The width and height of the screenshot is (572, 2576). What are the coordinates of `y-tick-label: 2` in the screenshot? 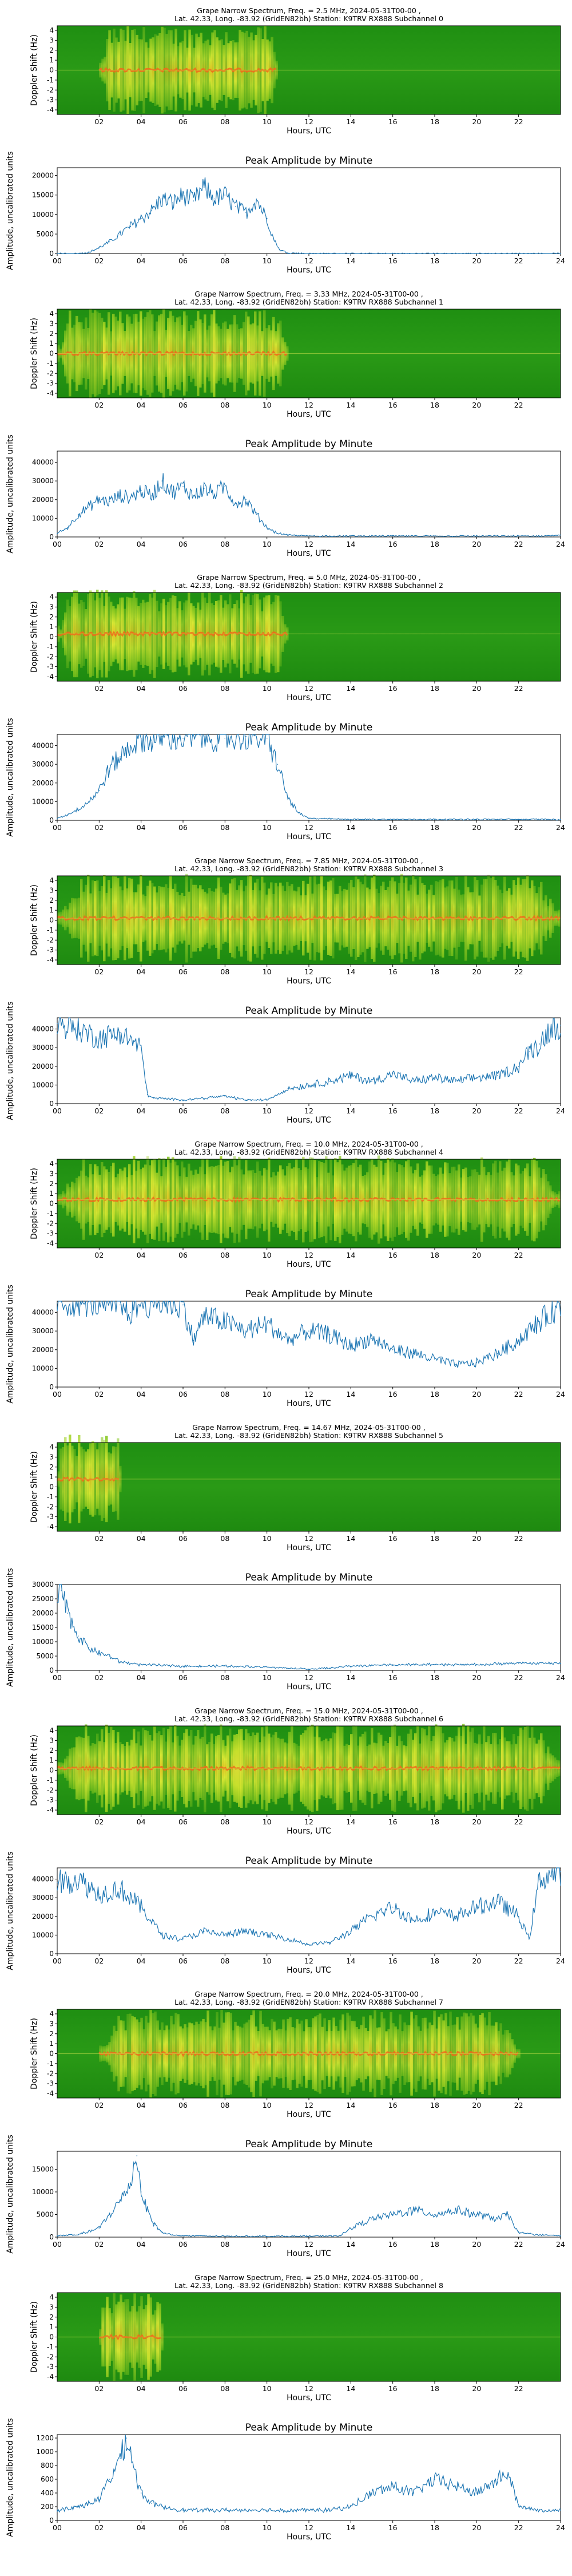 It's located at (51, 1467).